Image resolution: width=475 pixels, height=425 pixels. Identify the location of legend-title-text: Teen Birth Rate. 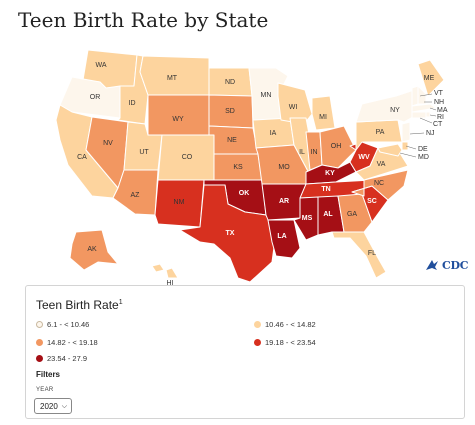
(77, 305).